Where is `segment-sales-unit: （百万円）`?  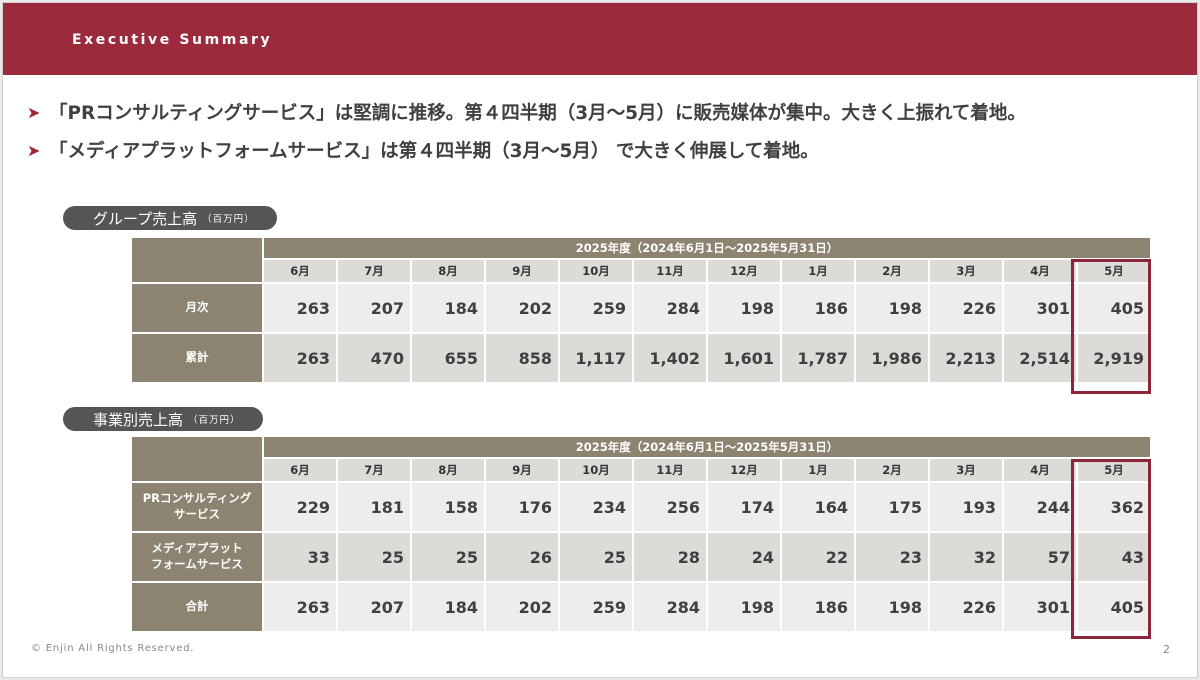 segment-sales-unit: （百万円） is located at coordinates (214, 420).